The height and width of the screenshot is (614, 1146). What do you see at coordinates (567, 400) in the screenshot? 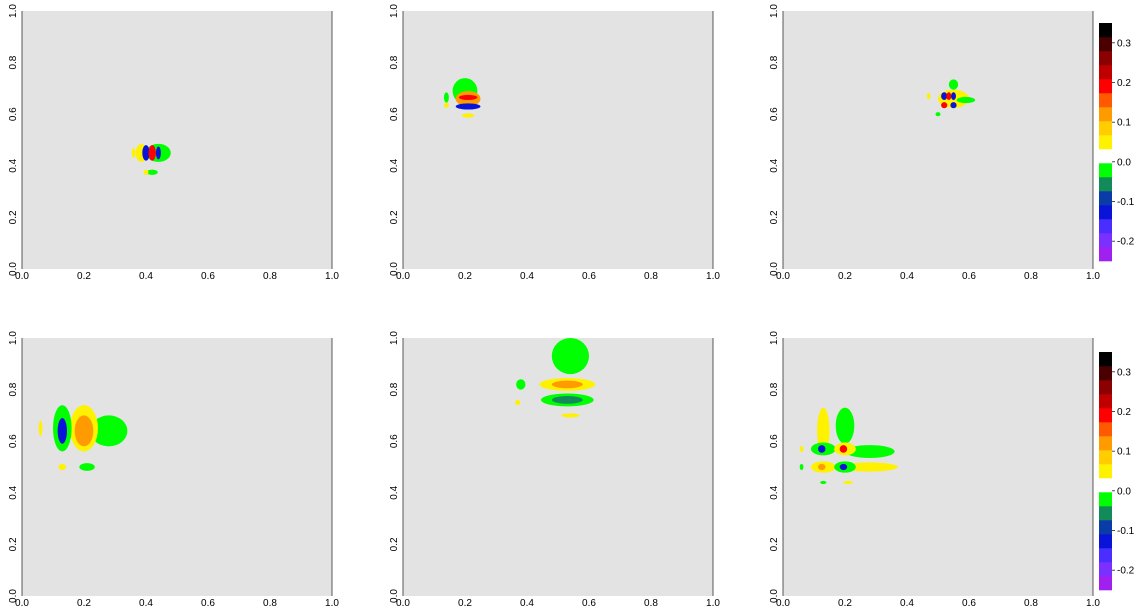
I see `contour-region-teal` at bounding box center [567, 400].